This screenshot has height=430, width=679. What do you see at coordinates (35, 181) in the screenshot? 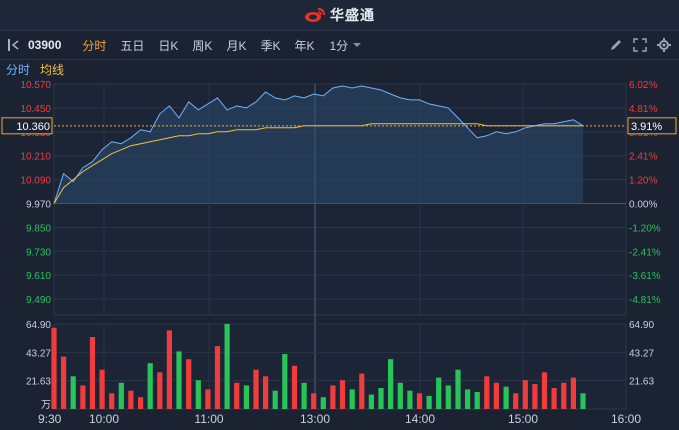
I see `price-tick-label: 10.090` at bounding box center [35, 181].